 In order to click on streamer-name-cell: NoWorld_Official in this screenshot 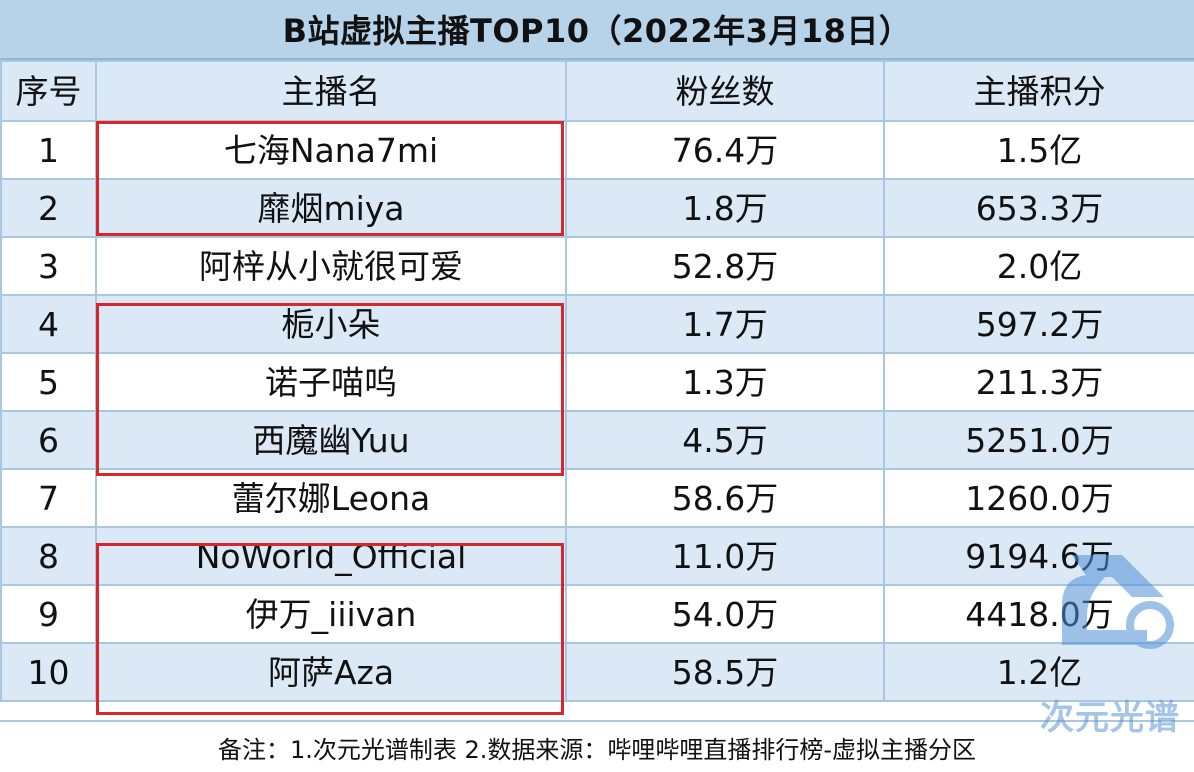, I will do `click(331, 556)`.